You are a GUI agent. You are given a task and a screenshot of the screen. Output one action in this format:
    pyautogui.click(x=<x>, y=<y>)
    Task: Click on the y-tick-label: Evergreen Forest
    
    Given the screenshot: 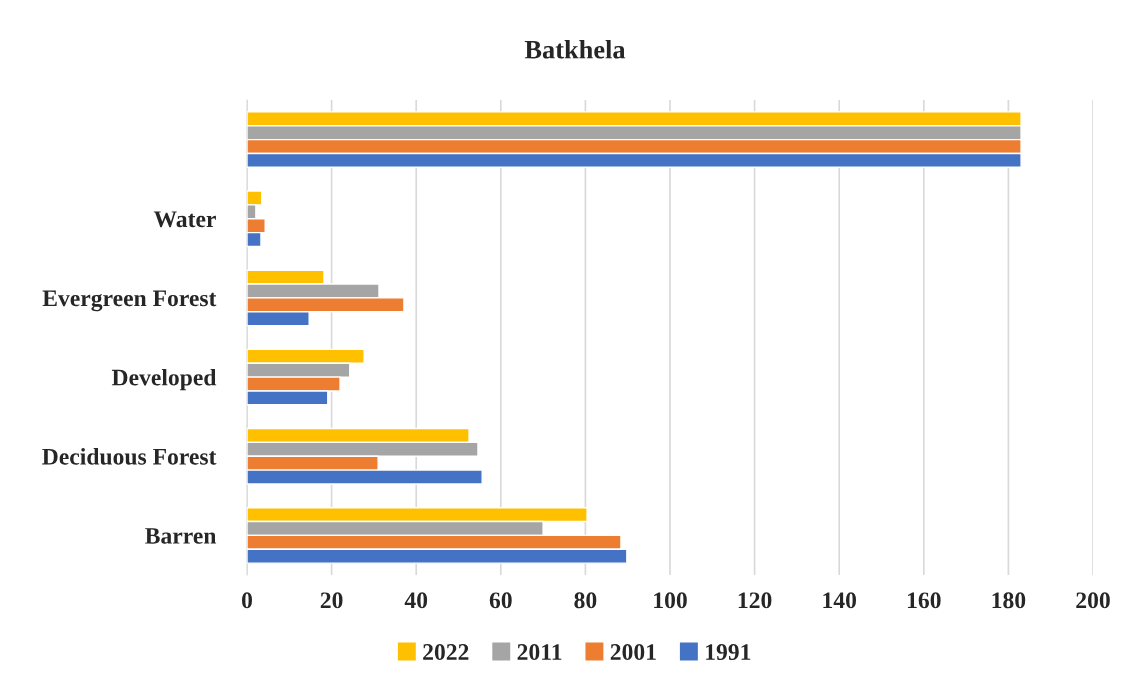 What is the action you would take?
    pyautogui.click(x=129, y=301)
    